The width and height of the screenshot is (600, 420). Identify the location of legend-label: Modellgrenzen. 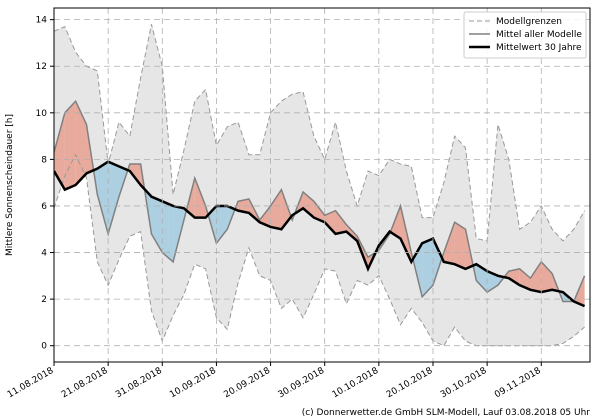
(529, 22).